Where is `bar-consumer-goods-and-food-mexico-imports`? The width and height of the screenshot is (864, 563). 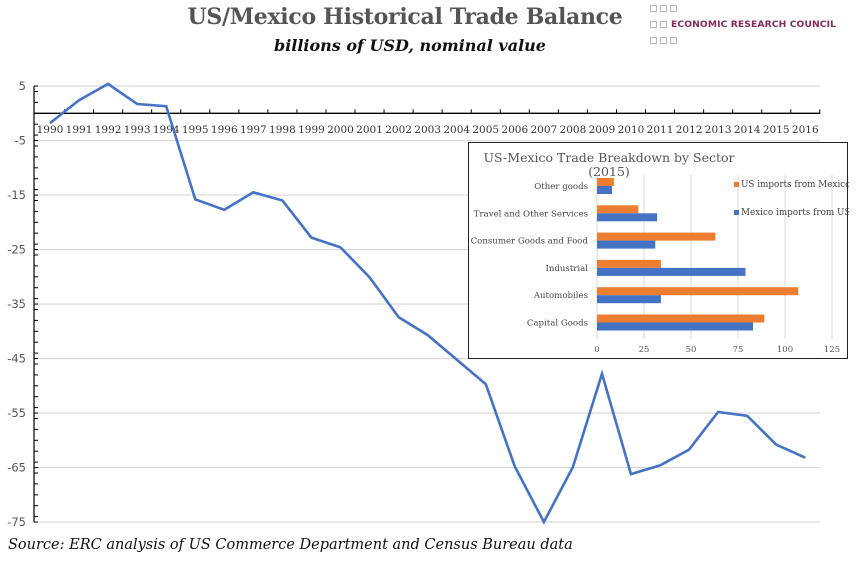
bar-consumer-goods-and-food-mexico-imports is located at coordinates (626, 244).